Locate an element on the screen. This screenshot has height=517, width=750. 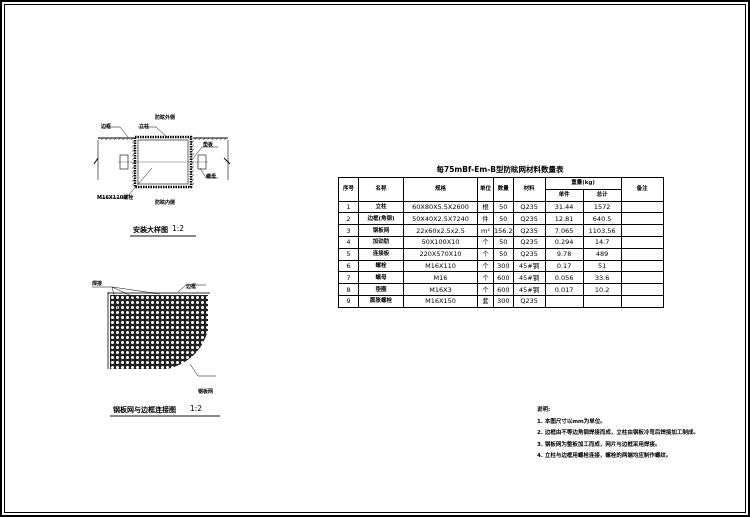
label-plate: 垫板 is located at coordinates (208, 145).